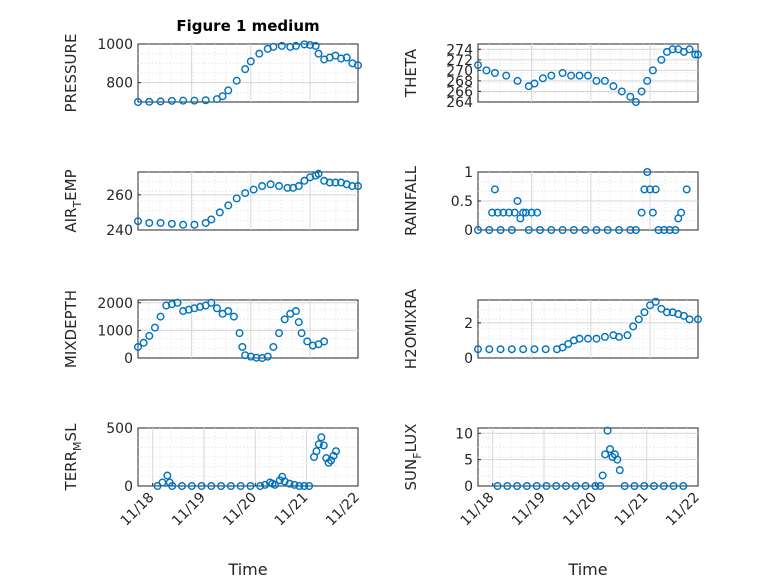 Image resolution: width=778 pixels, height=583 pixels. What do you see at coordinates (119, 196) in the screenshot?
I see `y-tick-label: 260` at bounding box center [119, 196].